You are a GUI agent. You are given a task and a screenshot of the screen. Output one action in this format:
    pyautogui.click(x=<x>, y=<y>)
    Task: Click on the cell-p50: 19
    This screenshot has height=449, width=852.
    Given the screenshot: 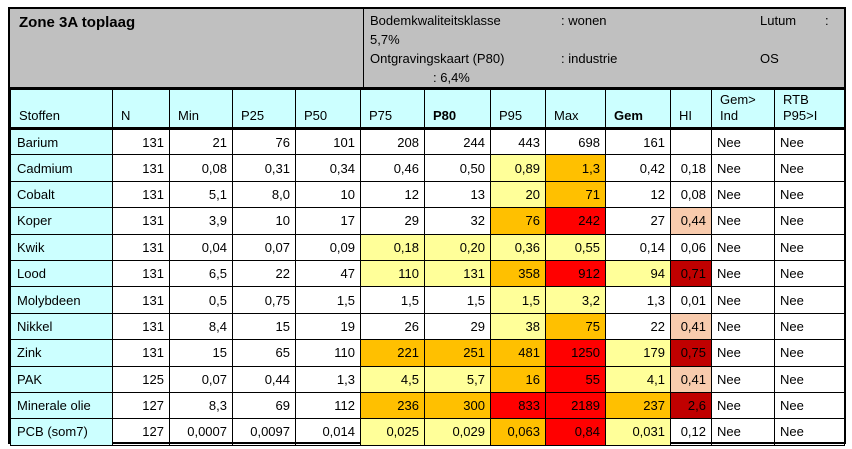 What is the action you would take?
    pyautogui.click(x=328, y=326)
    